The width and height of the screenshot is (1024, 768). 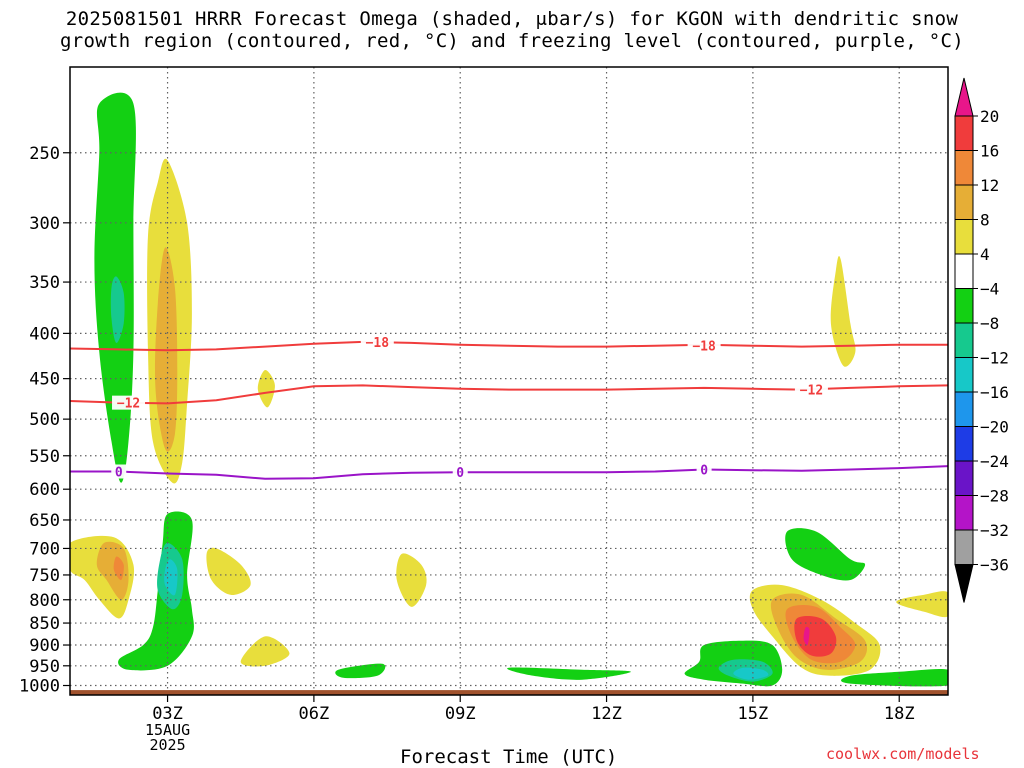 What do you see at coordinates (44, 549) in the screenshot?
I see `y-tick-label-700: 700` at bounding box center [44, 549].